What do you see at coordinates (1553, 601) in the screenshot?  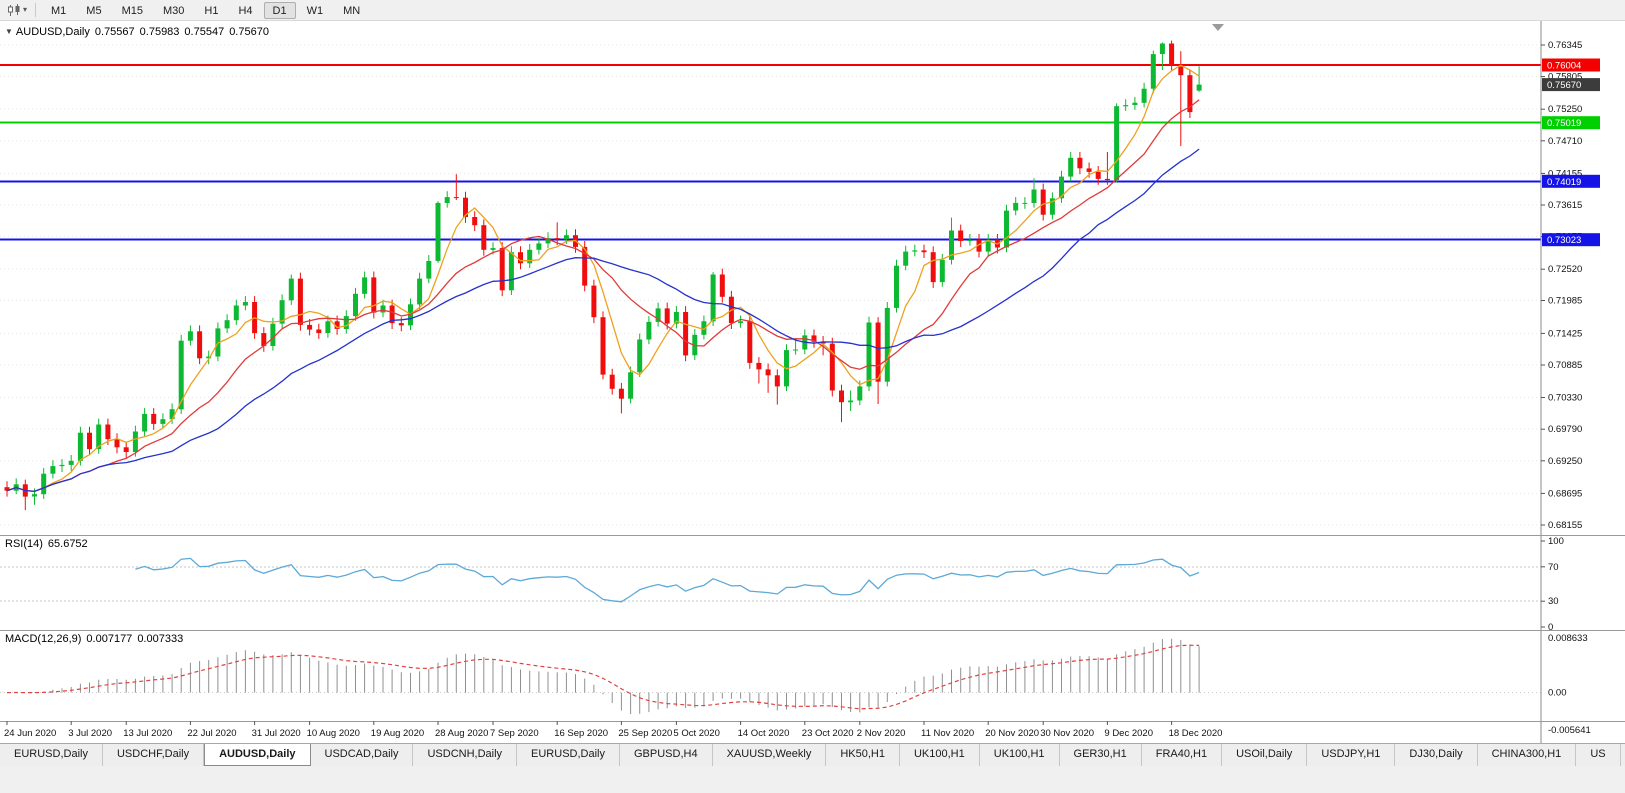 I see `svg-text: 30` at bounding box center [1553, 601].